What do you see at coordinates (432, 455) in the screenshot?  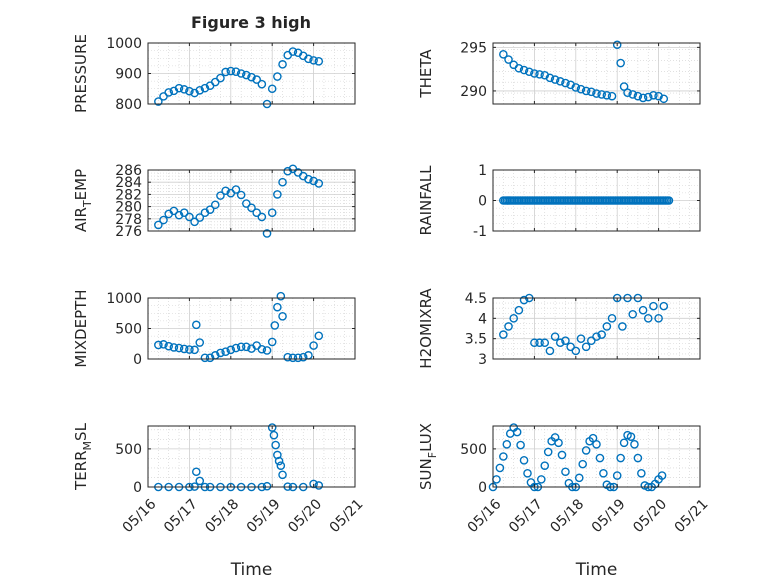 I see `y-axis-label-subscript: F` at bounding box center [432, 455].